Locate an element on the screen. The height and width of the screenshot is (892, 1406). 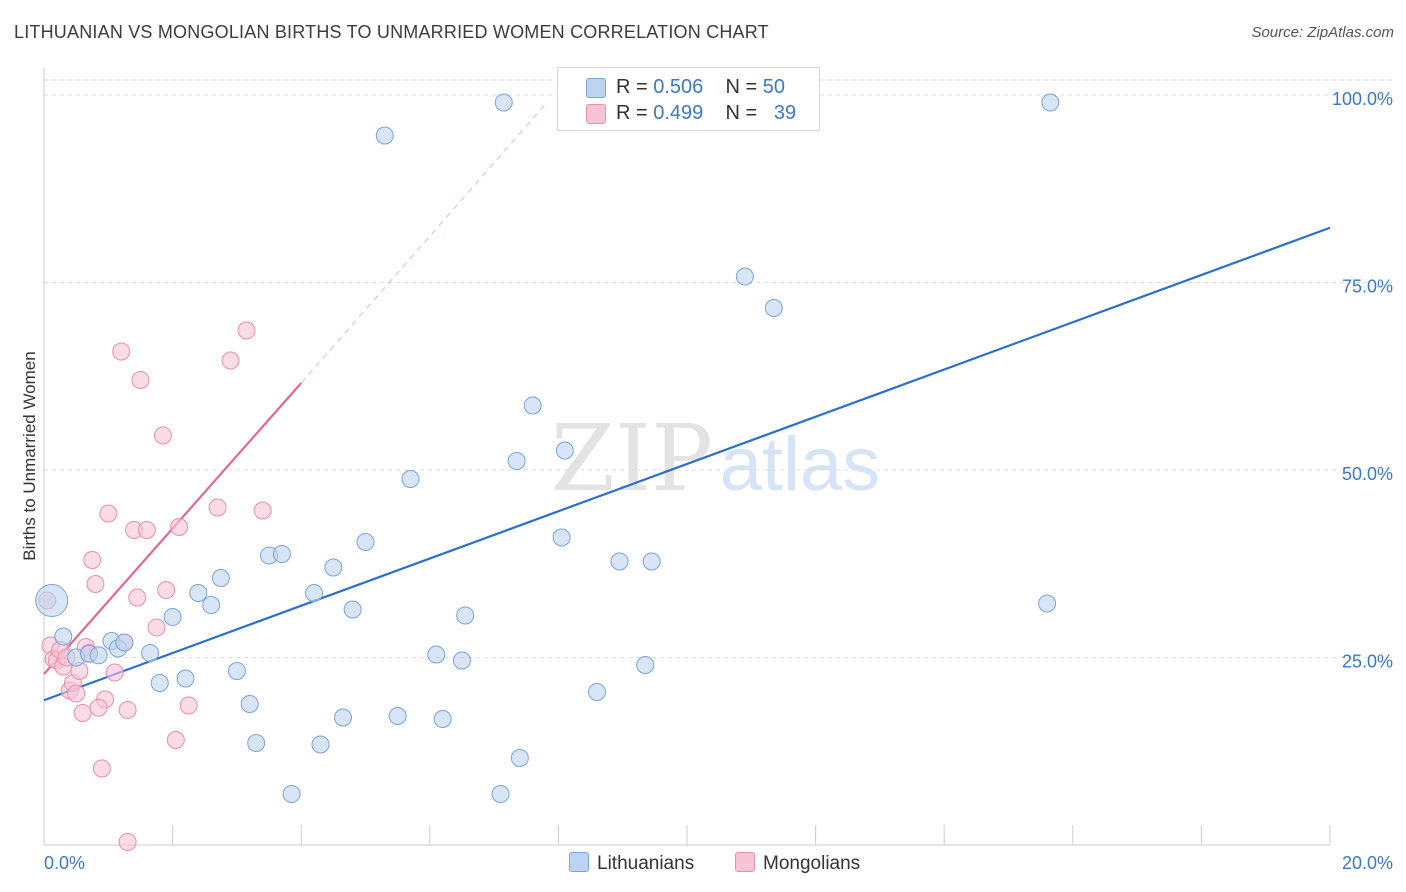
watermark-atlas: atlas is located at coordinates (800, 464).